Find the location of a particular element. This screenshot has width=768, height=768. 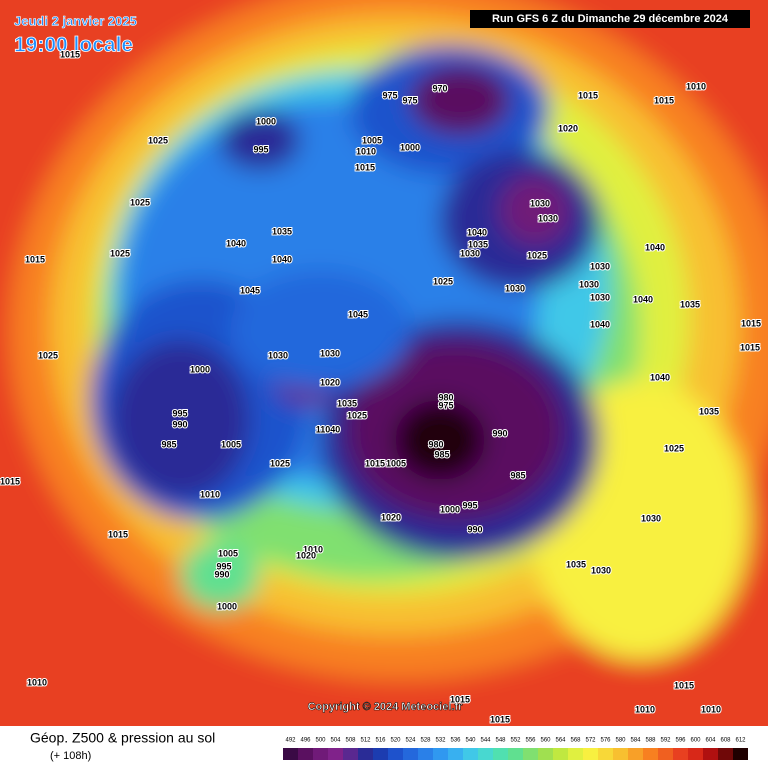

colorbar-label: 508 is located at coordinates (350, 741).